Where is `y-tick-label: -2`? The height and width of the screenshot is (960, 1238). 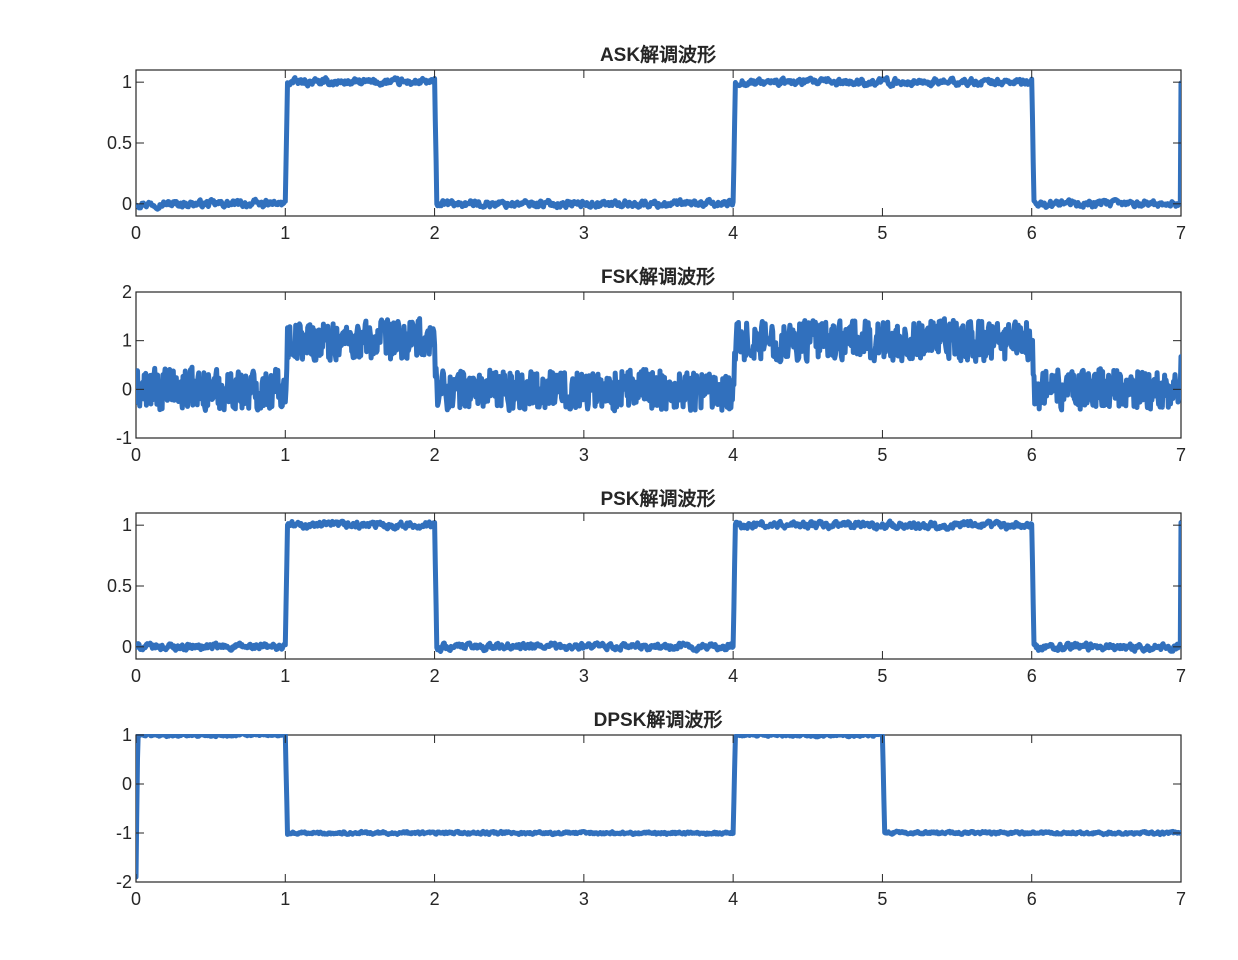
y-tick-label: -2 is located at coordinates (124, 882).